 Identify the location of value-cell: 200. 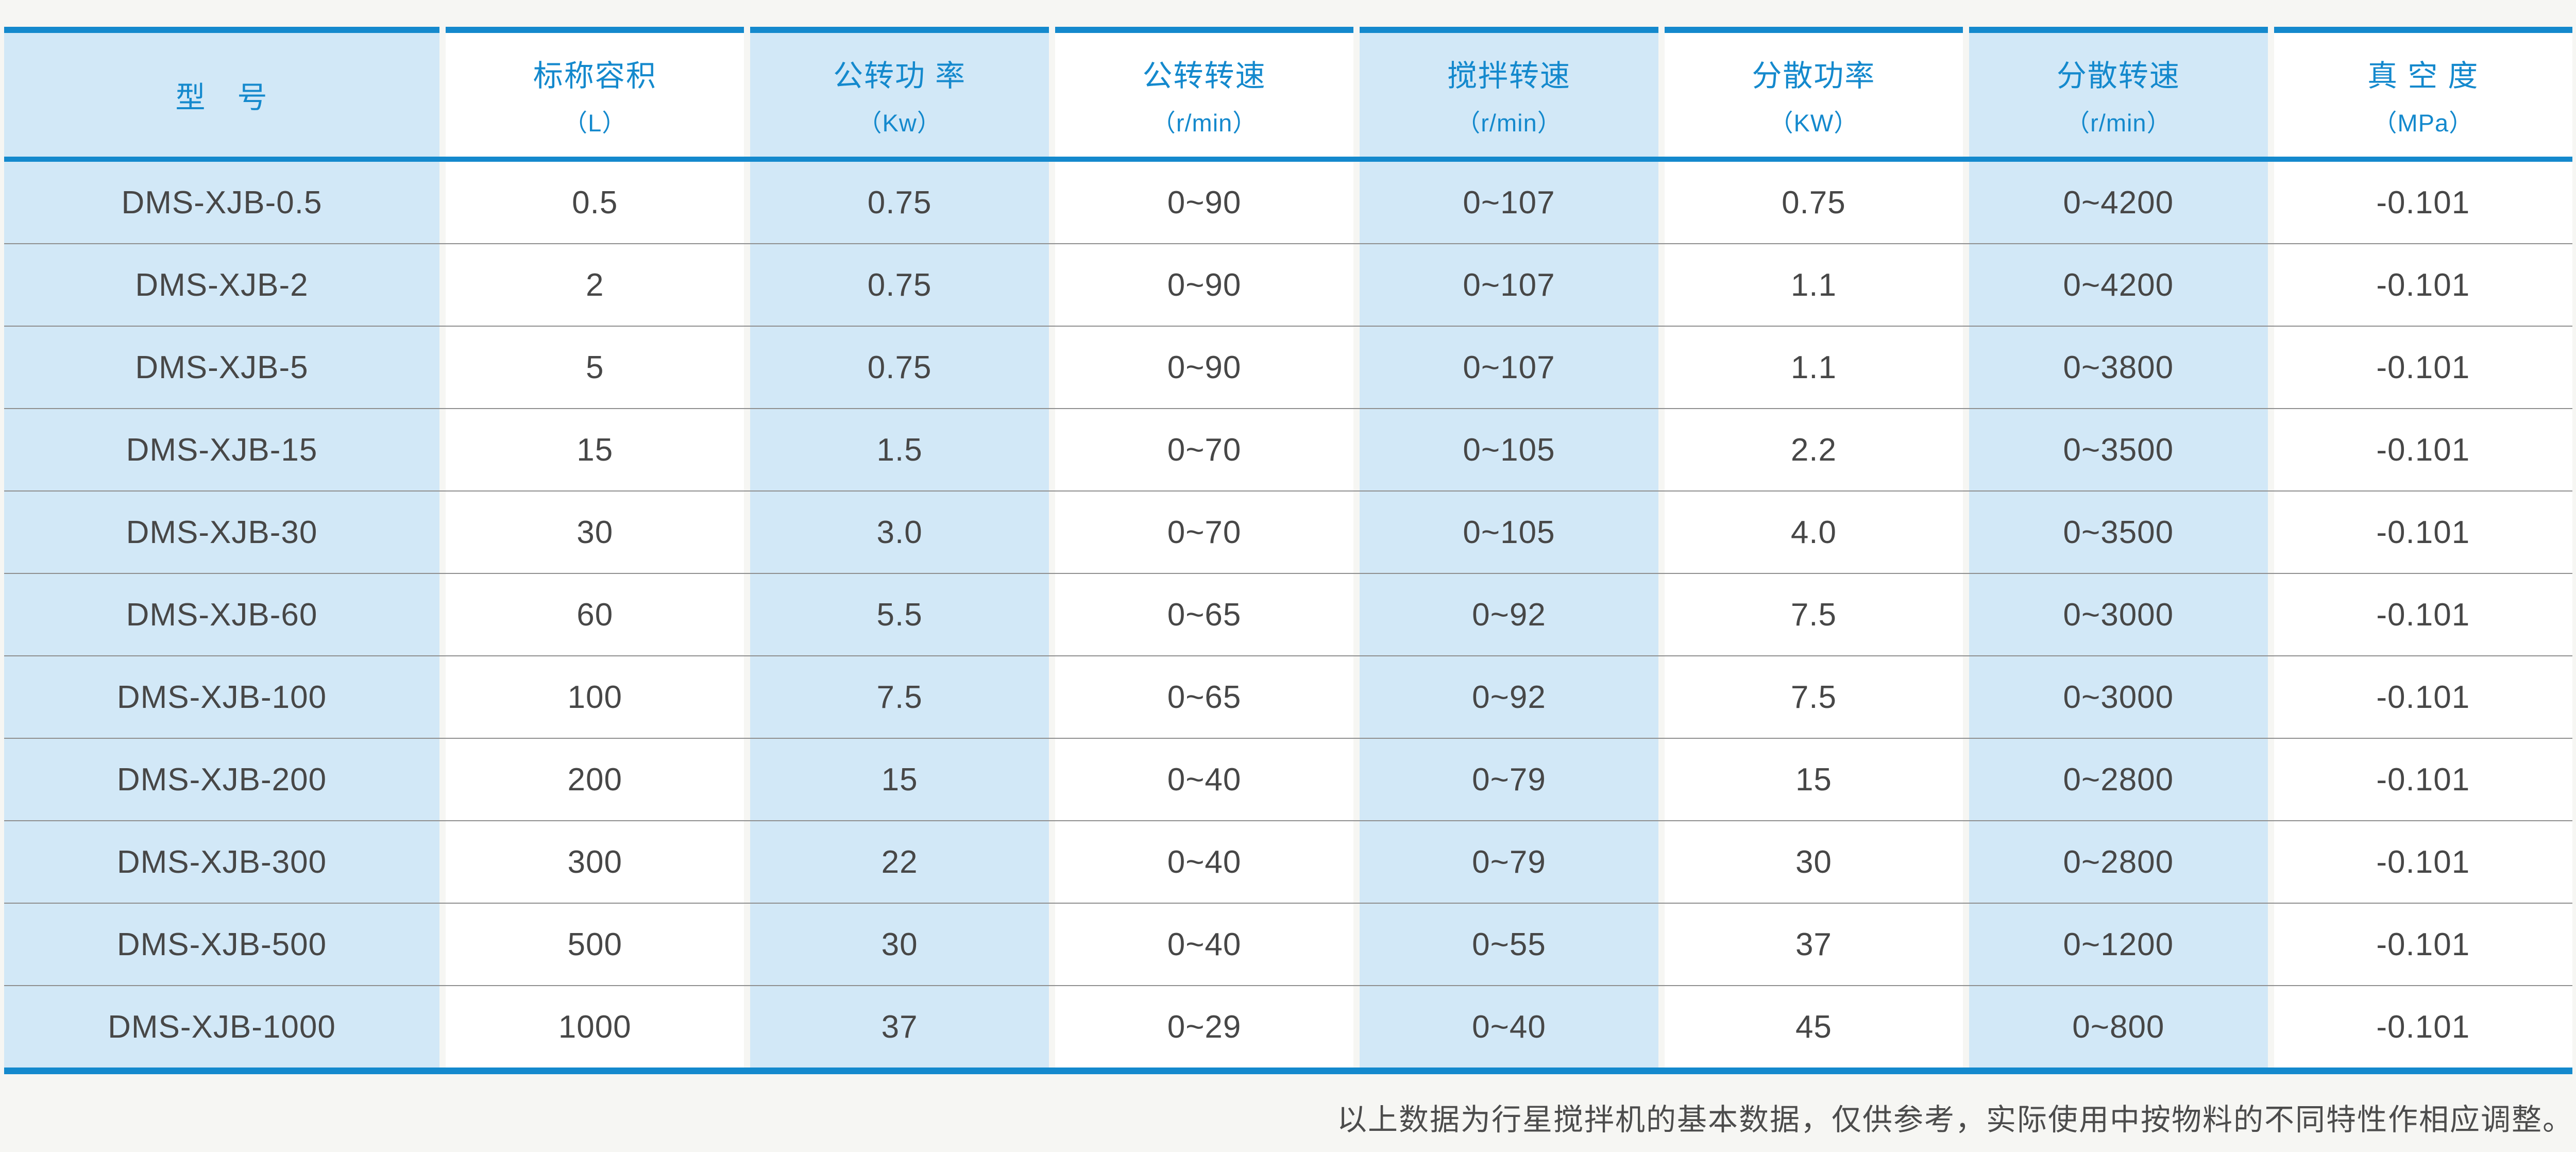
(595, 780).